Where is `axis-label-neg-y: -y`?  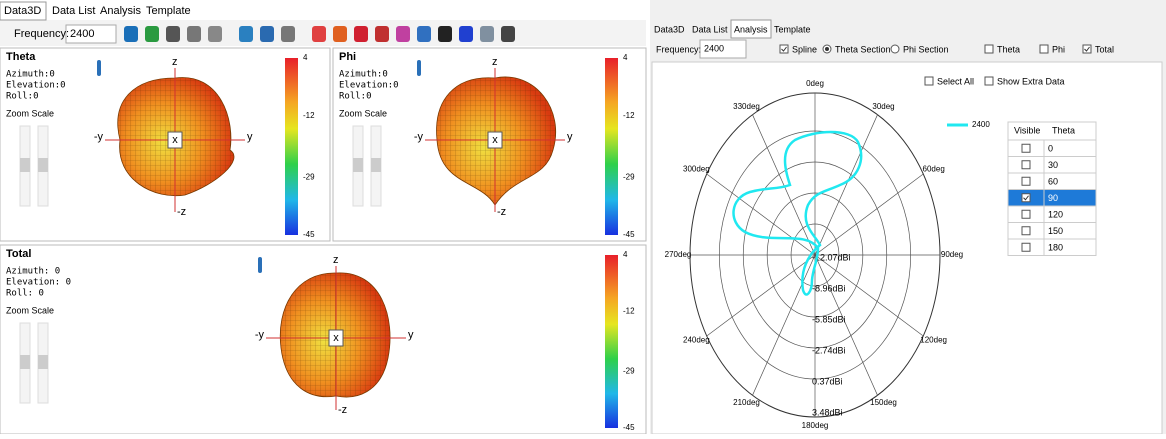
axis-label-neg-y: -y is located at coordinates (99, 137).